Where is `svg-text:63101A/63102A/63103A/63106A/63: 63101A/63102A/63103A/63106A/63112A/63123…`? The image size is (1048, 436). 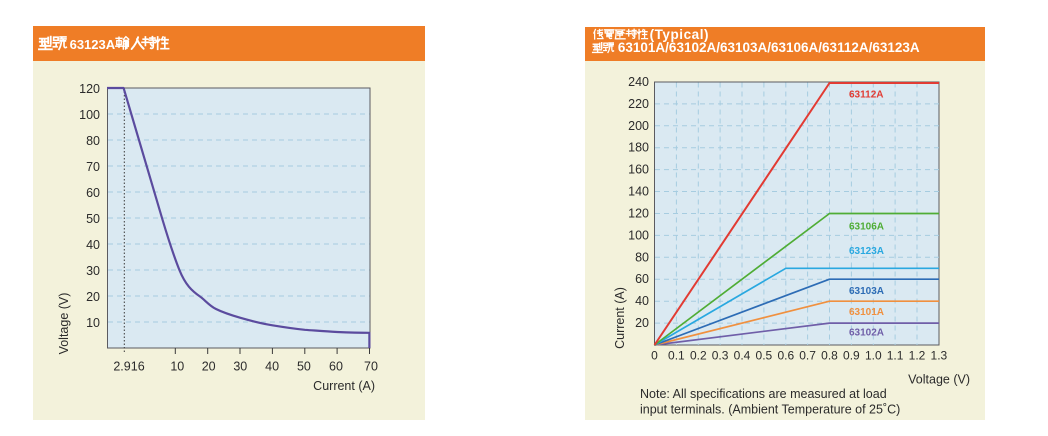
svg-text:63101A/63102A/63103A/63106A/63: 63101A/63102A/63103A/63106A/63112A/63123… is located at coordinates (769, 47).